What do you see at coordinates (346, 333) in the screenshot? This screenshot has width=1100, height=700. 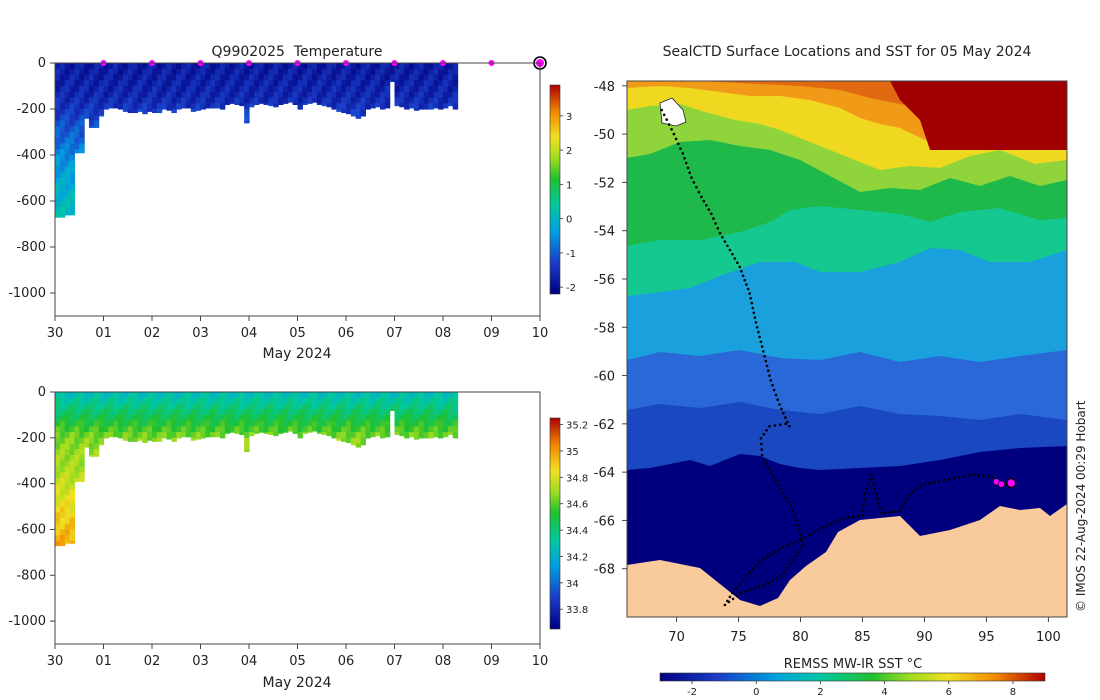 I see `x-tick-label: 06` at bounding box center [346, 333].